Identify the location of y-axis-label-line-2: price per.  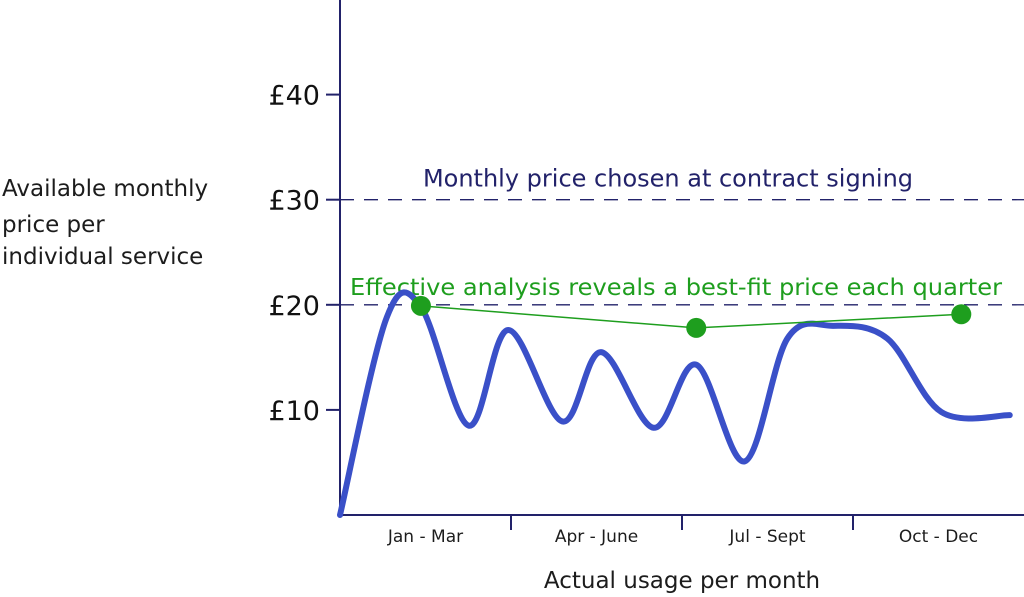
(53, 225).